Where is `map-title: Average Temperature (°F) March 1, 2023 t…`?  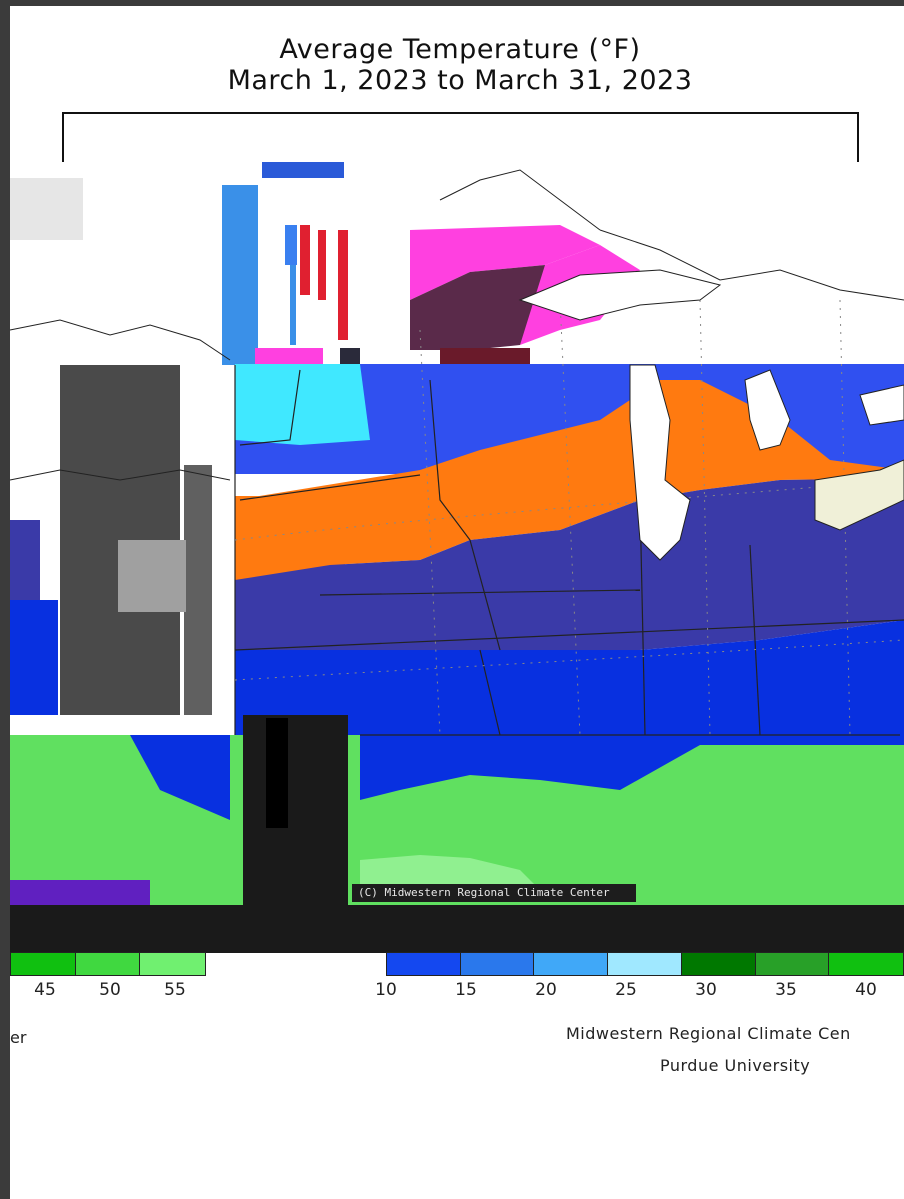 map-title: Average Temperature (°F) March 1, 2023 t… is located at coordinates (460, 65).